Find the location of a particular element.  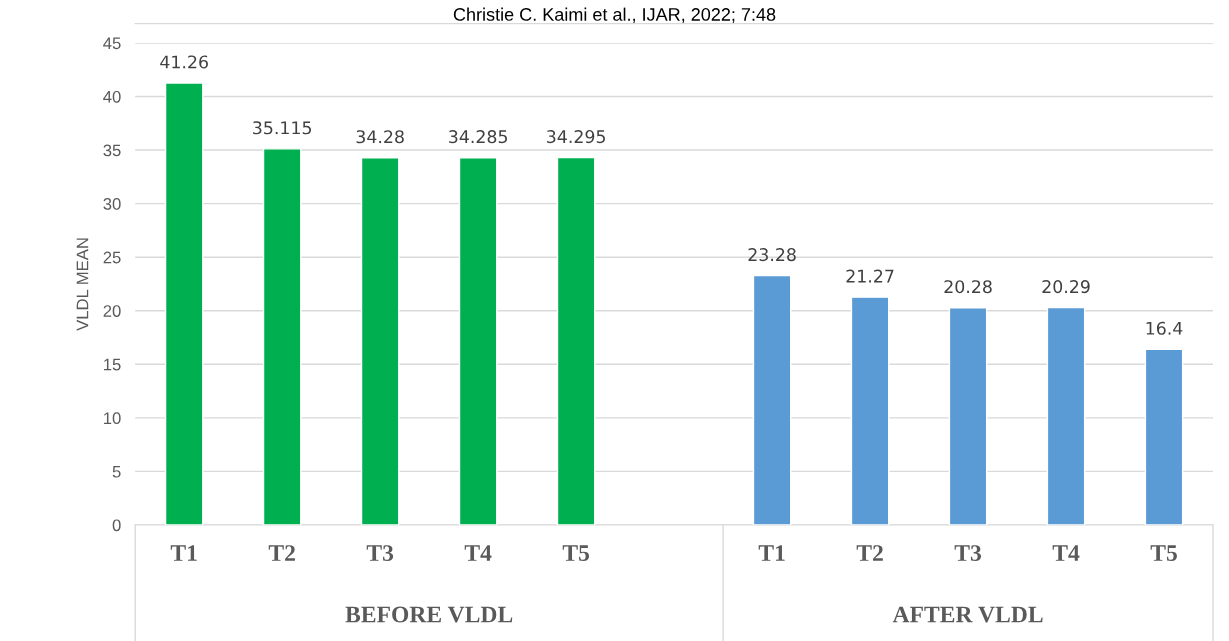

y-tick-label: 35 is located at coordinates (112, 150).